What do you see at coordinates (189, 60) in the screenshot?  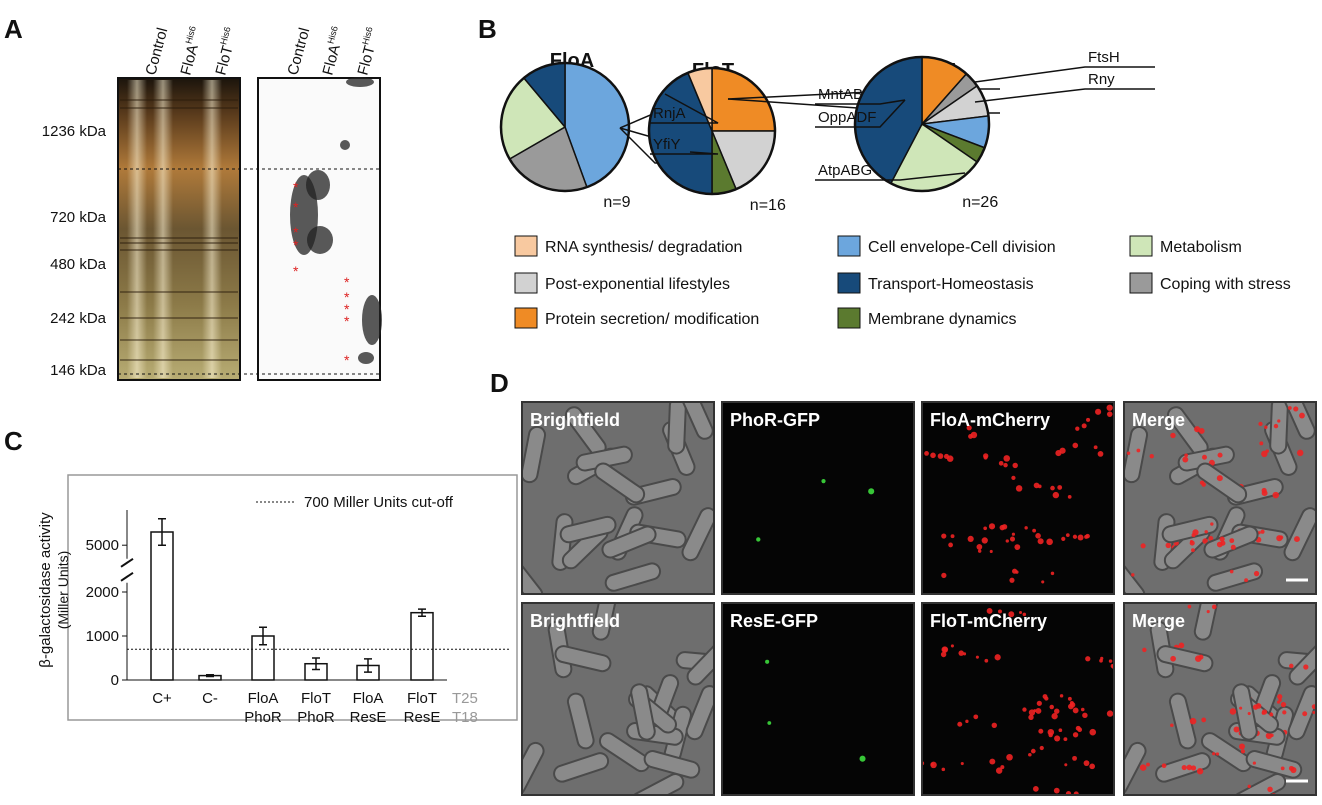 I see `lane-name: FloA` at bounding box center [189, 60].